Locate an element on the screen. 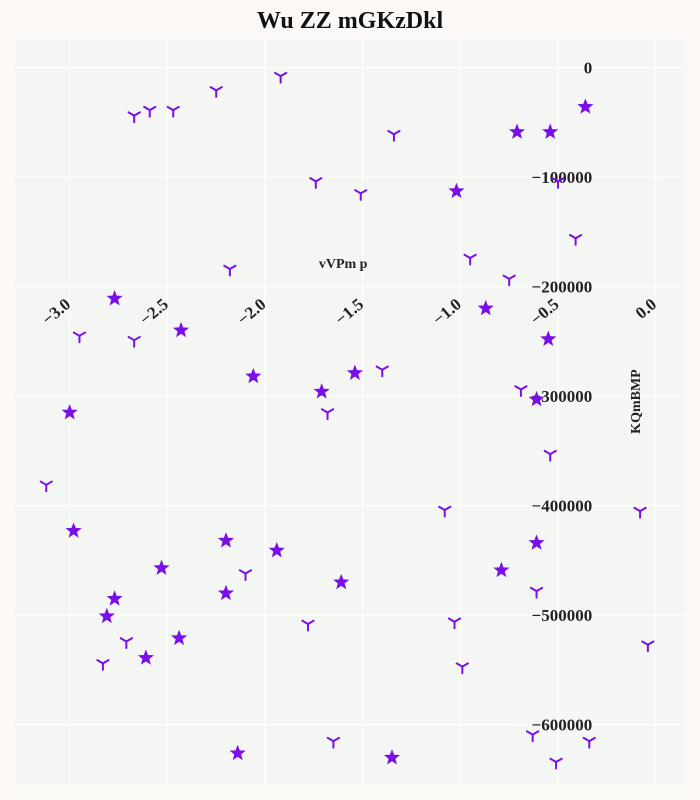 This screenshot has height=800, width=700. x-axis-label: vVPm p is located at coordinates (343, 264).